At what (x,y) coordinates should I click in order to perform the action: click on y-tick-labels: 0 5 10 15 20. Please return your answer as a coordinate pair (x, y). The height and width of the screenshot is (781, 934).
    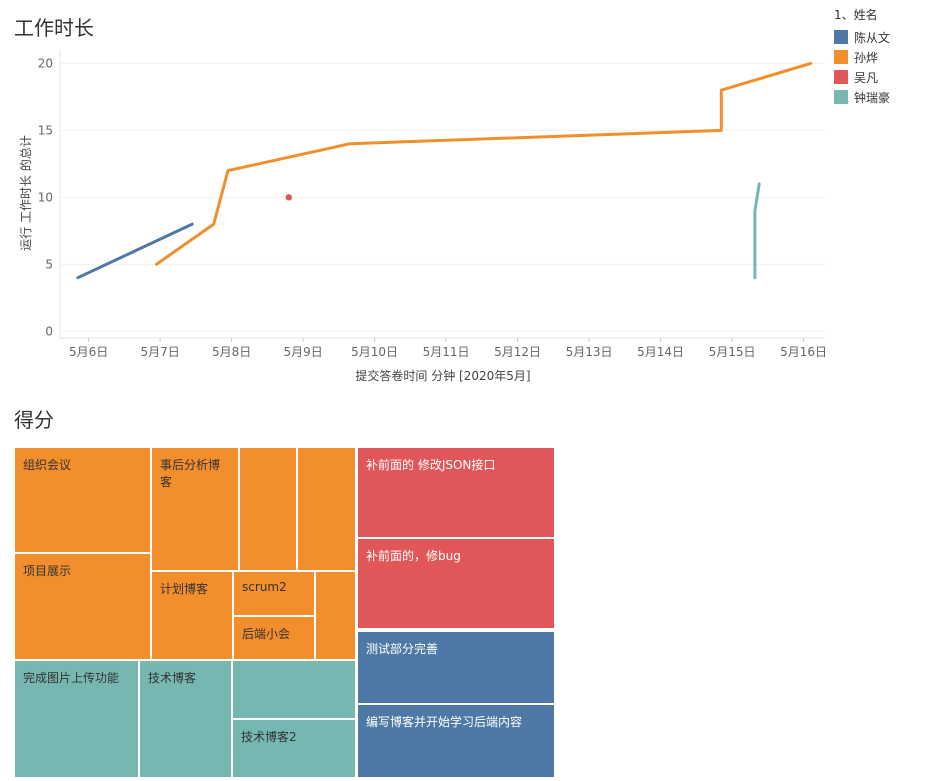
    Looking at the image, I should click on (45, 197).